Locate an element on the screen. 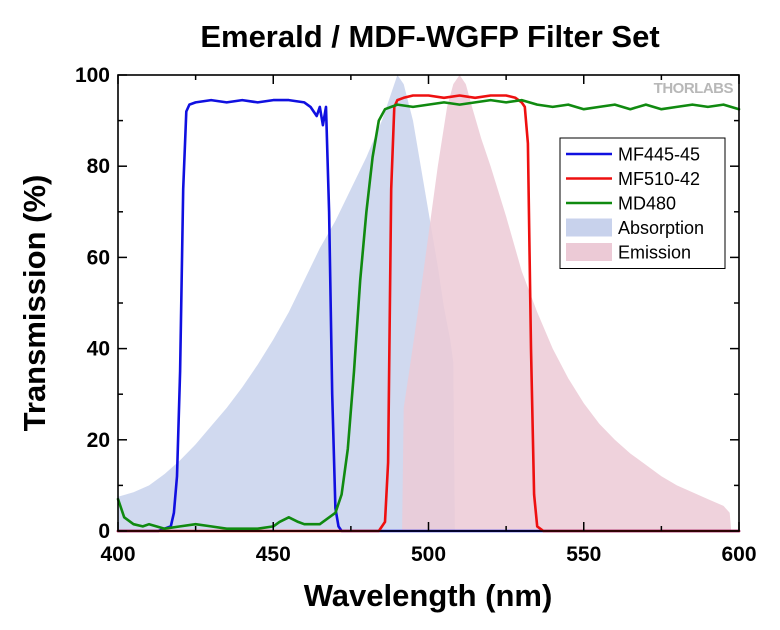  x-tick-label: 450 is located at coordinates (273, 554).